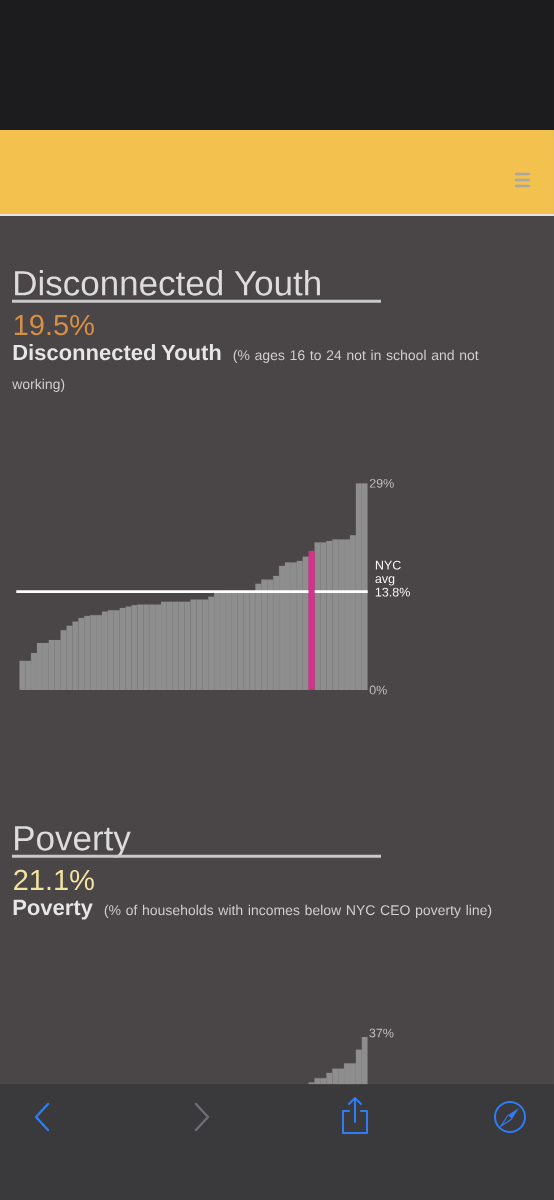  I want to click on chart-title: Poverty, so click(73, 842).